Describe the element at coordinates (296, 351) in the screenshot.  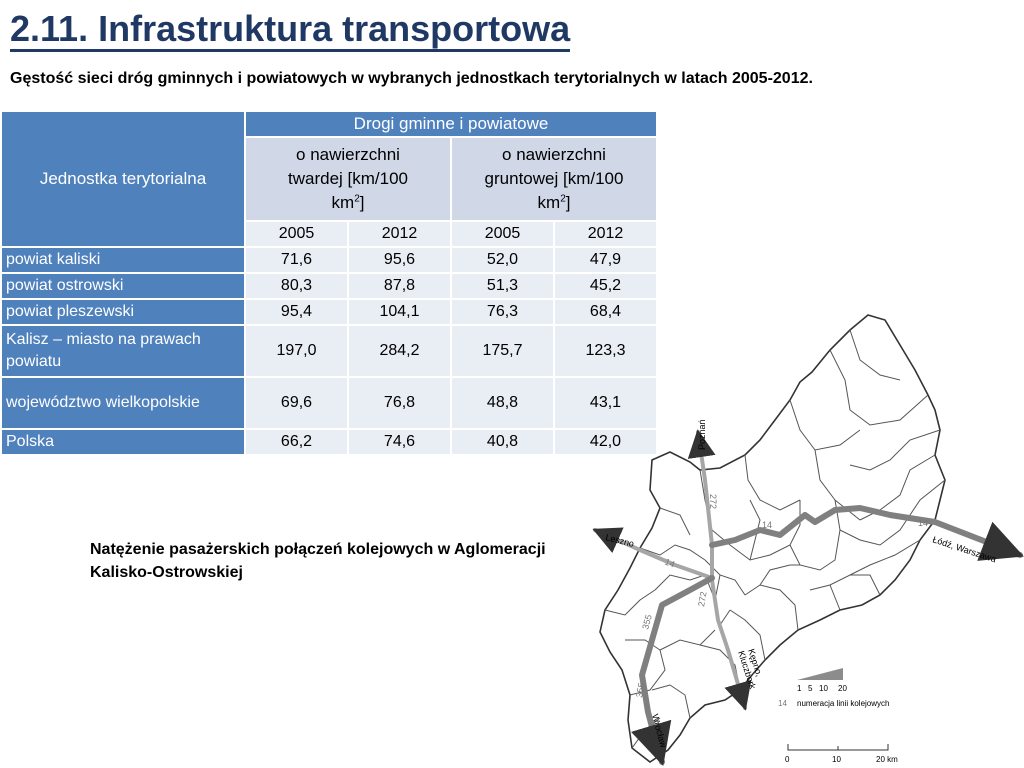
I see `table-cell: 197,0` at that location.